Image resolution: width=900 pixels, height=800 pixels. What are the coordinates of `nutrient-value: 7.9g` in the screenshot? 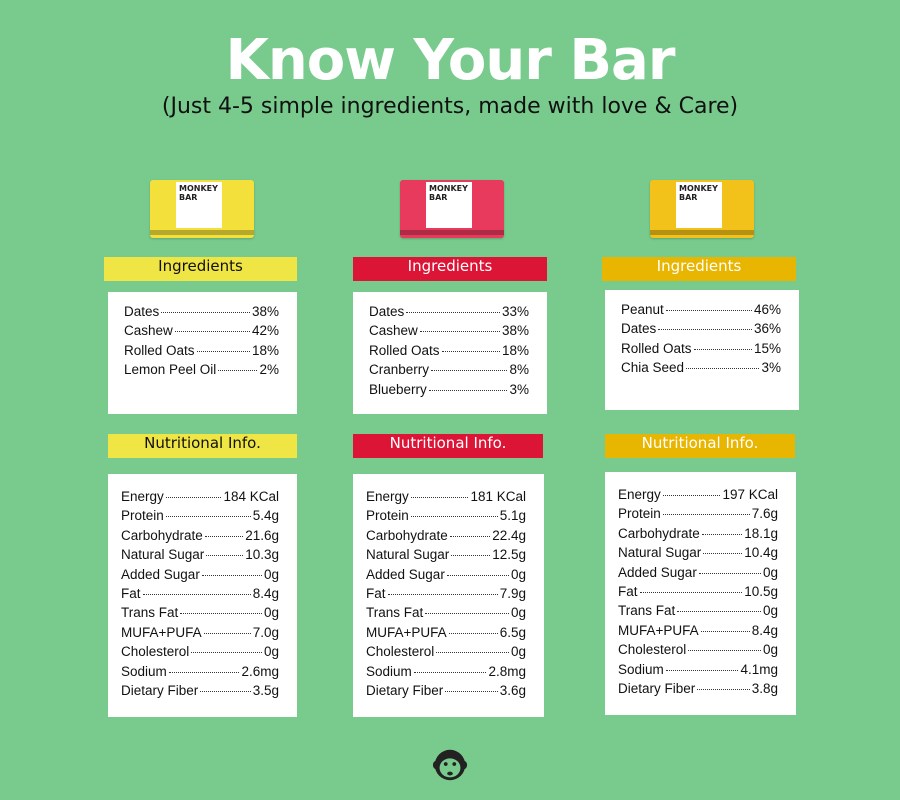 It's located at (512, 593).